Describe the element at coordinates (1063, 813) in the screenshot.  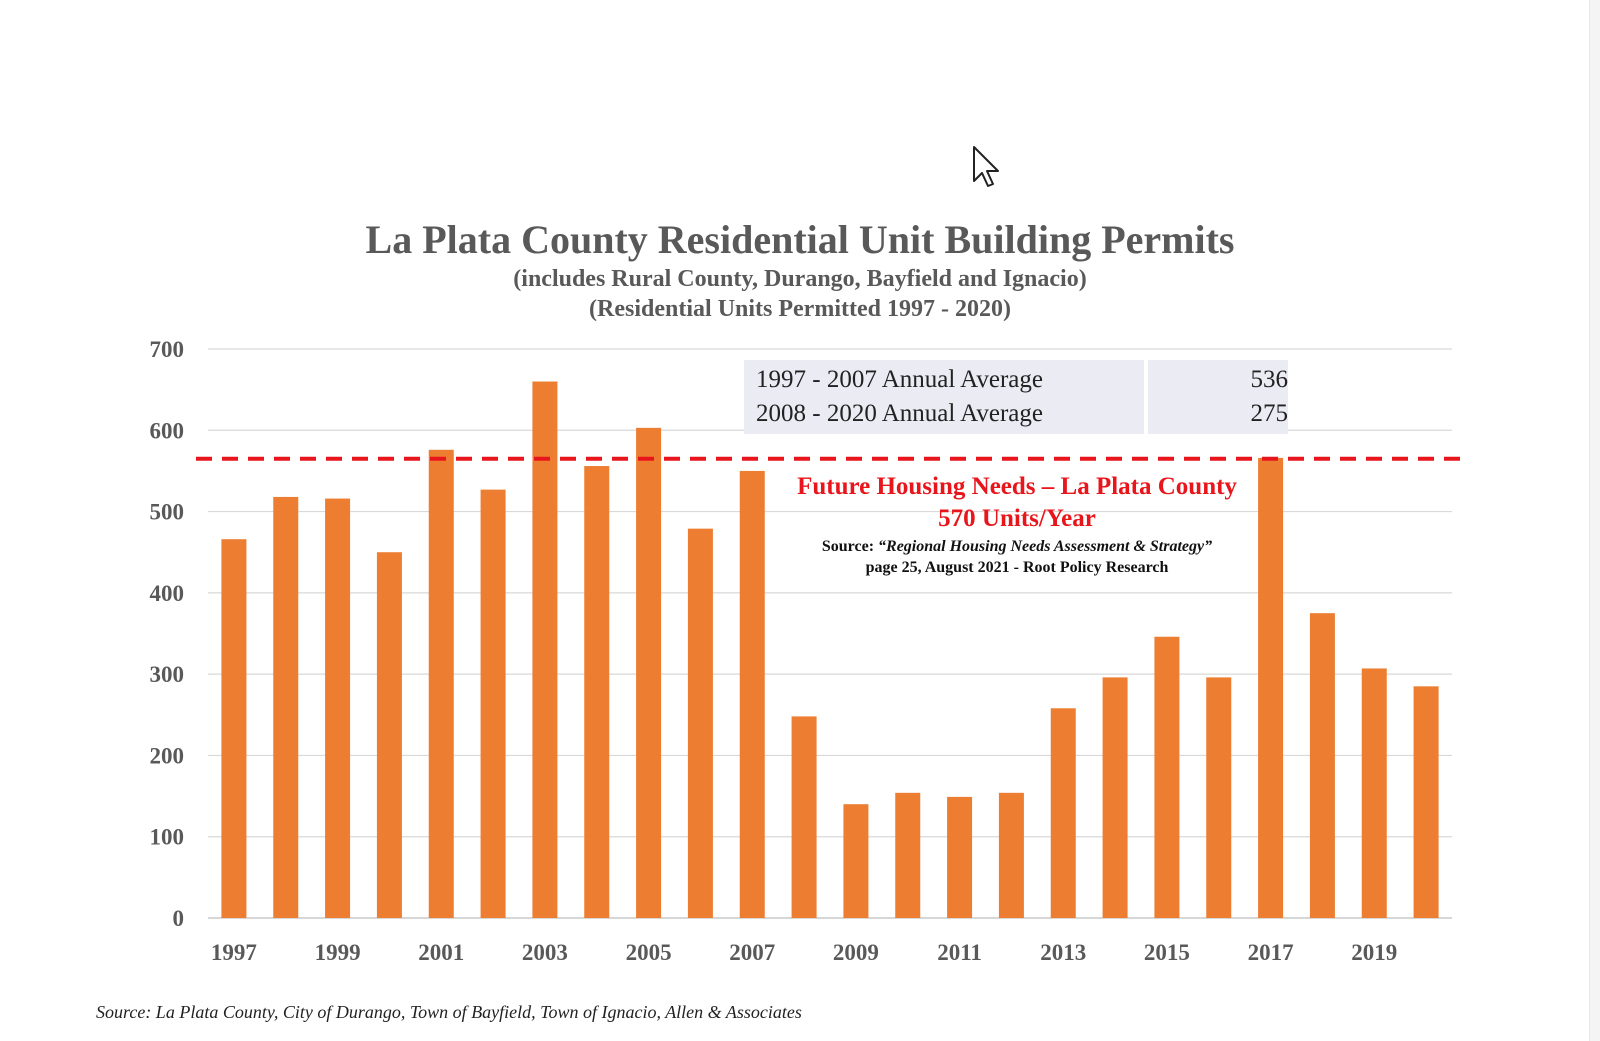
I see `bar-2013` at that location.